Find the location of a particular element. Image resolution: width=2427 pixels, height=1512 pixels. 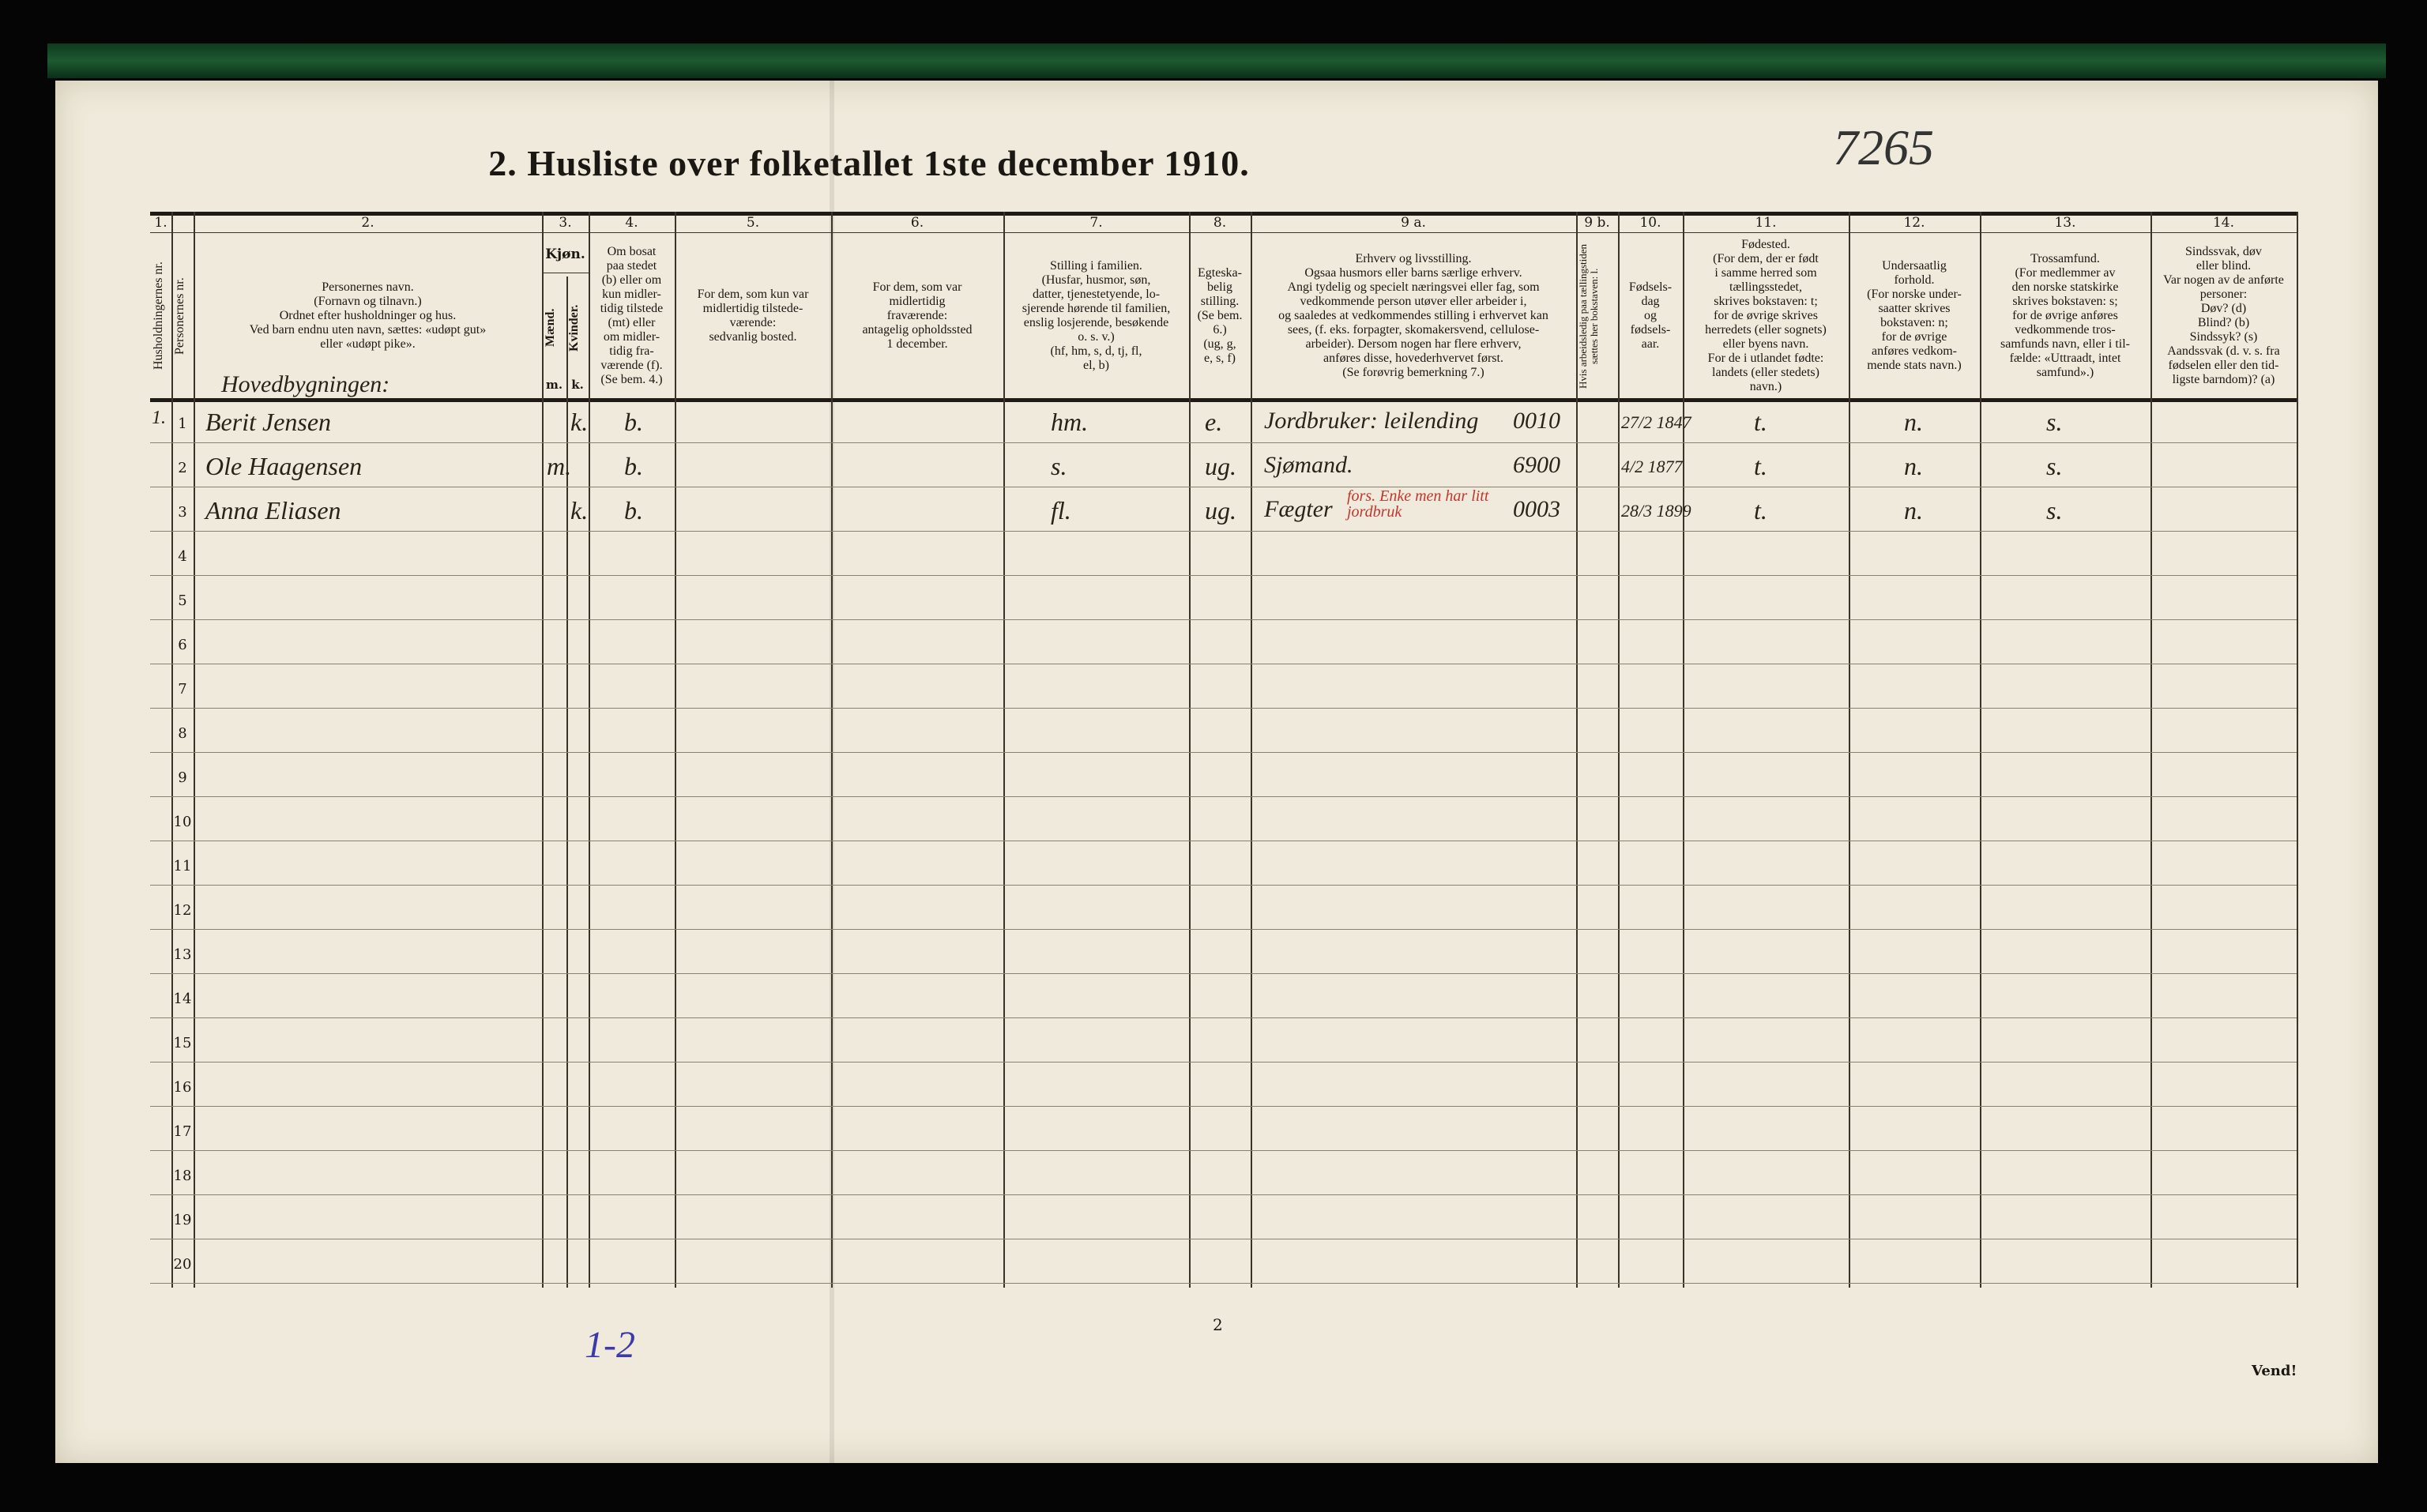

entry-occupation: Sjømand. is located at coordinates (1308, 465).